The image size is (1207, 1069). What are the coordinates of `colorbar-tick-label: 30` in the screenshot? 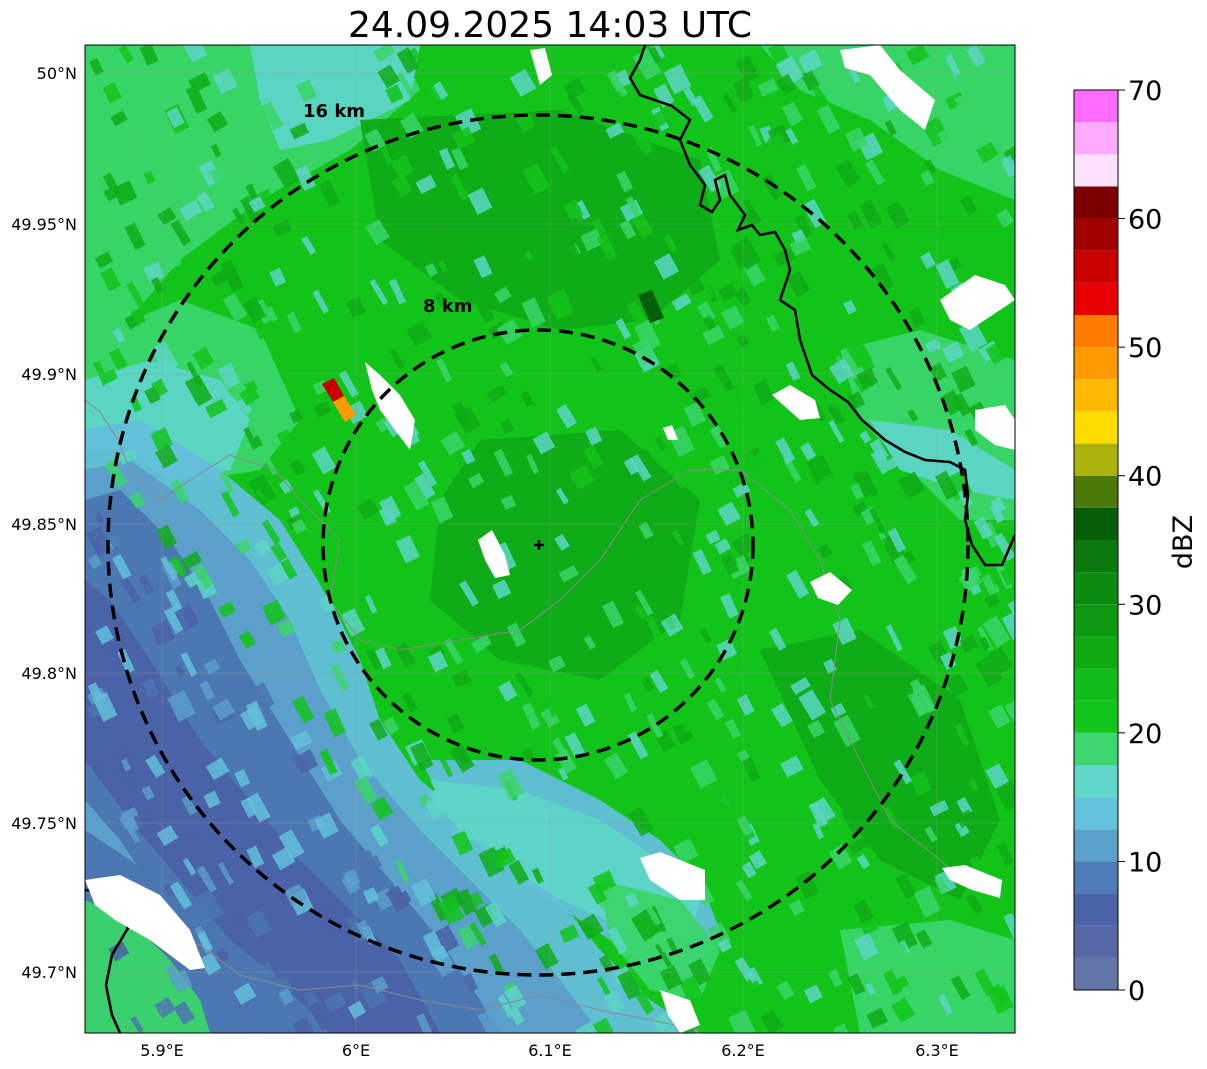 It's located at (1145, 605).